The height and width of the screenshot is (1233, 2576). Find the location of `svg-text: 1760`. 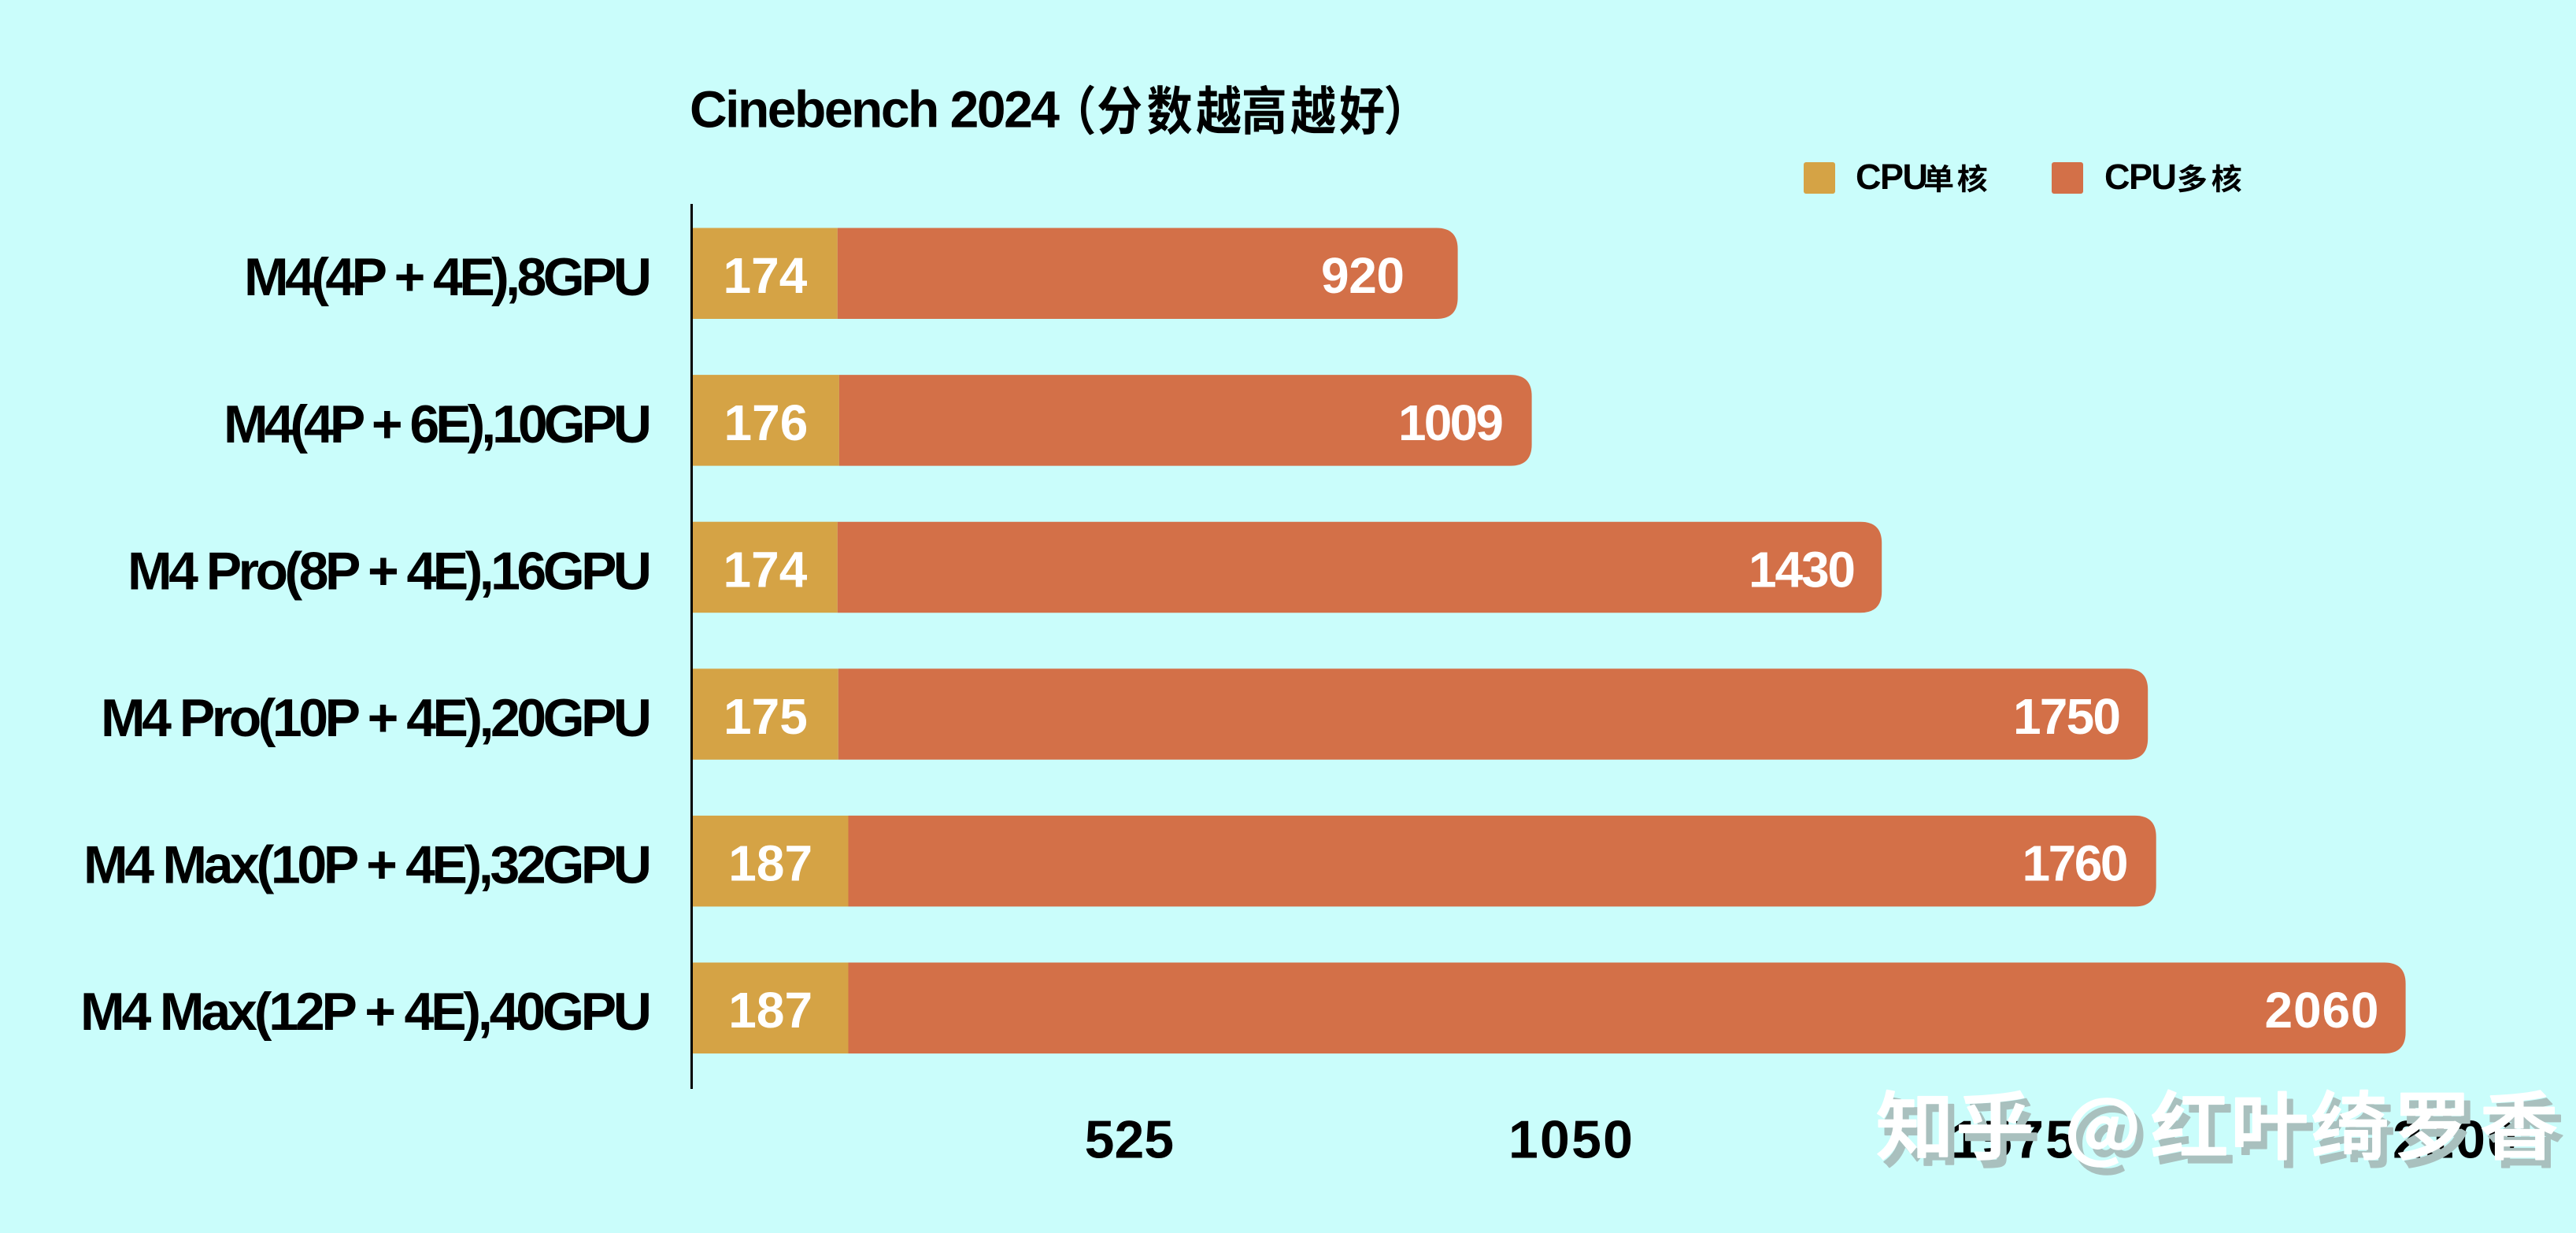

svg-text: 1760 is located at coordinates (2076, 863).